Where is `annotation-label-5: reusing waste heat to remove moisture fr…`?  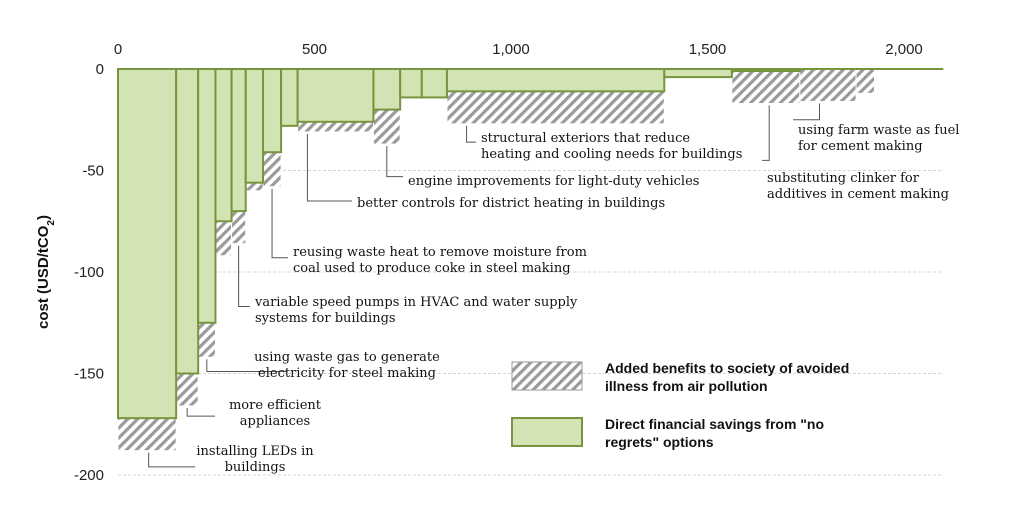 annotation-label-5: reusing waste heat to remove moisture fr… is located at coordinates (440, 260).